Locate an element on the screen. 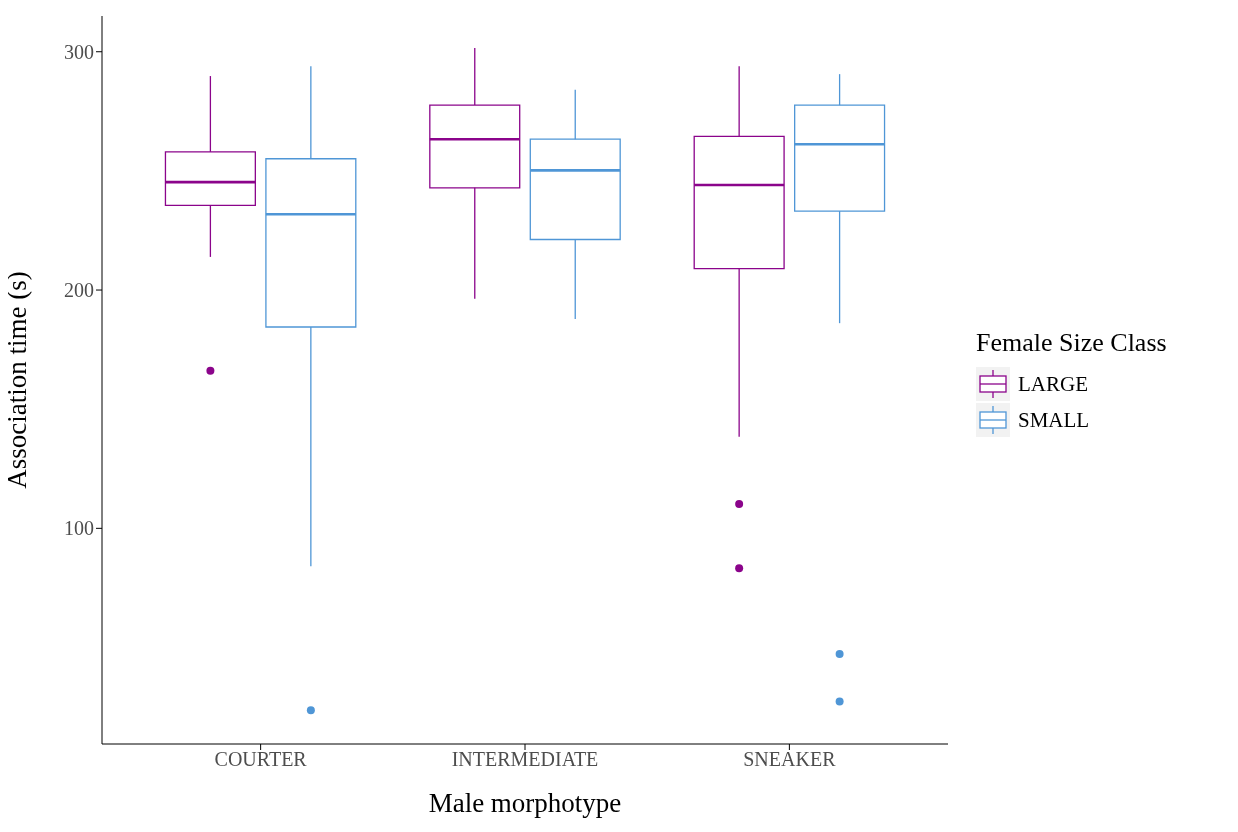 Image resolution: width=1238 pixels, height=832 pixels. y-tick-label: 200 is located at coordinates (79, 290).